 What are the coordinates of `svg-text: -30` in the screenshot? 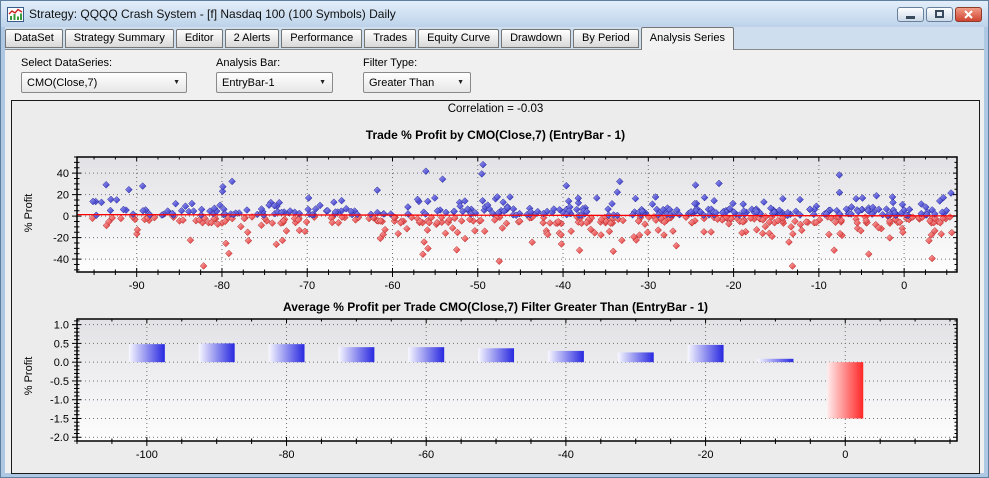 It's located at (648, 286).